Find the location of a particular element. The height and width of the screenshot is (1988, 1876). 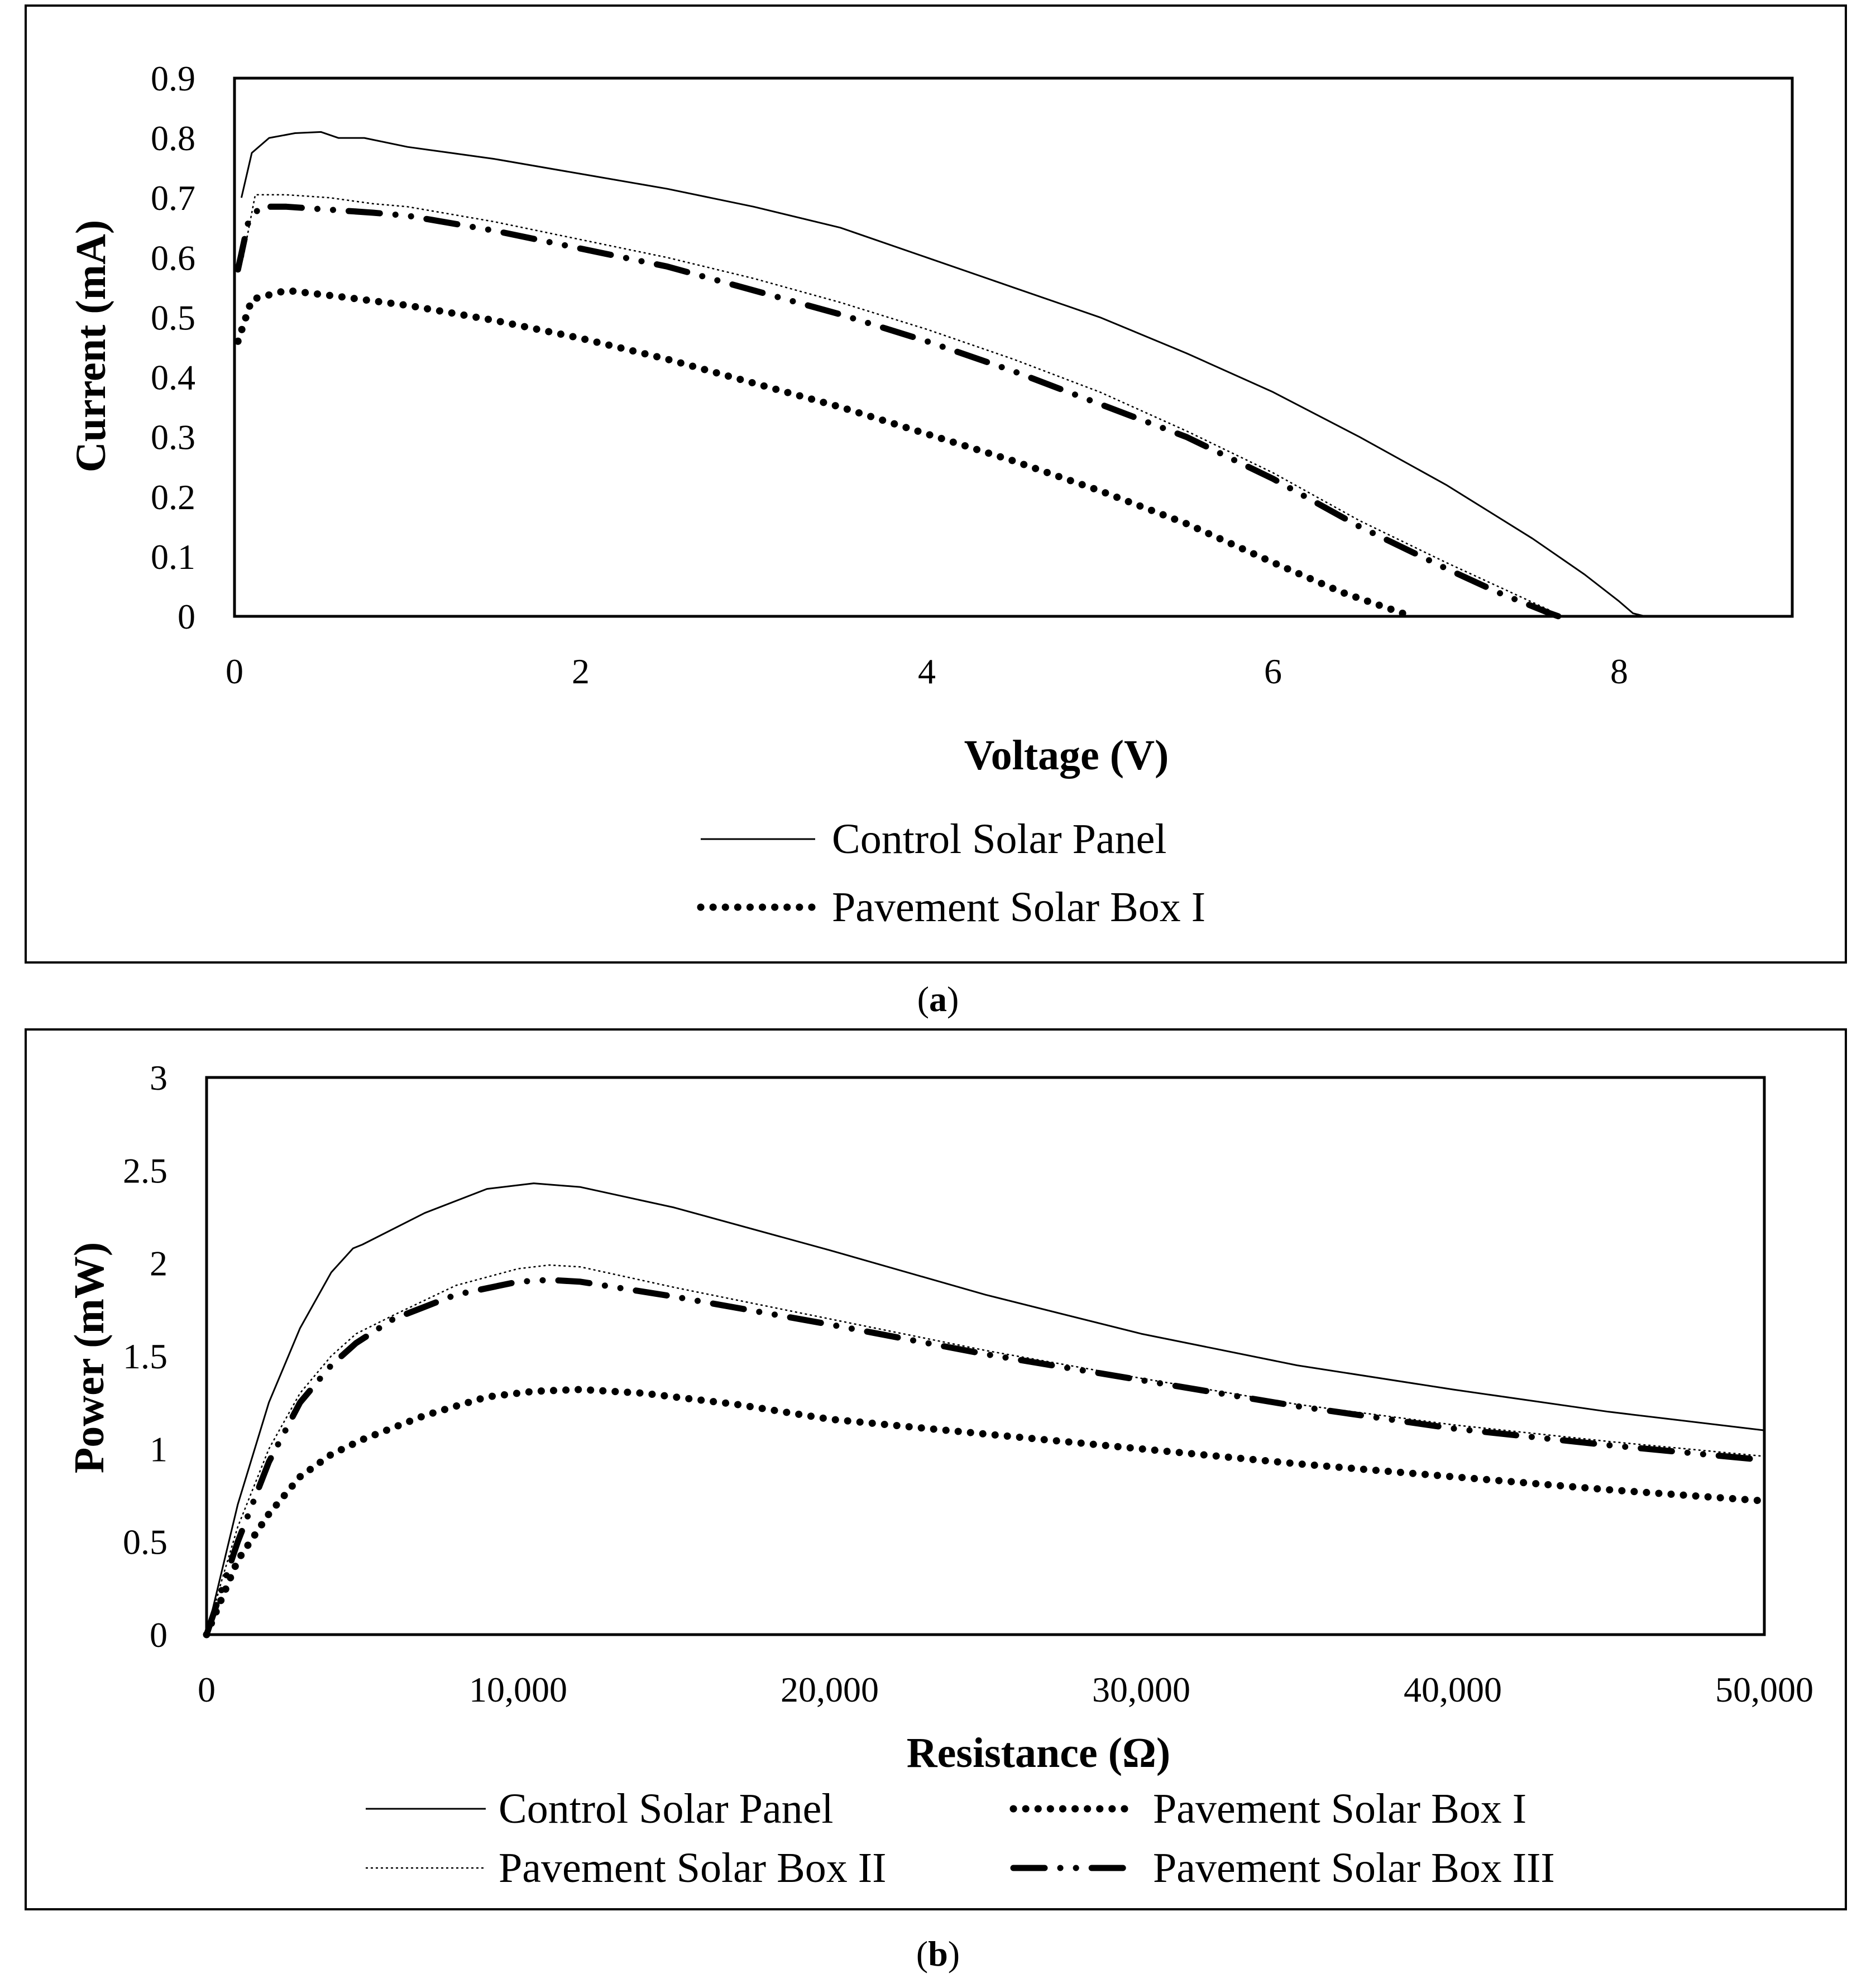

chart-b-y-ticks: 0 0.5 1 1.5 2 2.5 3 is located at coordinates (145, 1357).